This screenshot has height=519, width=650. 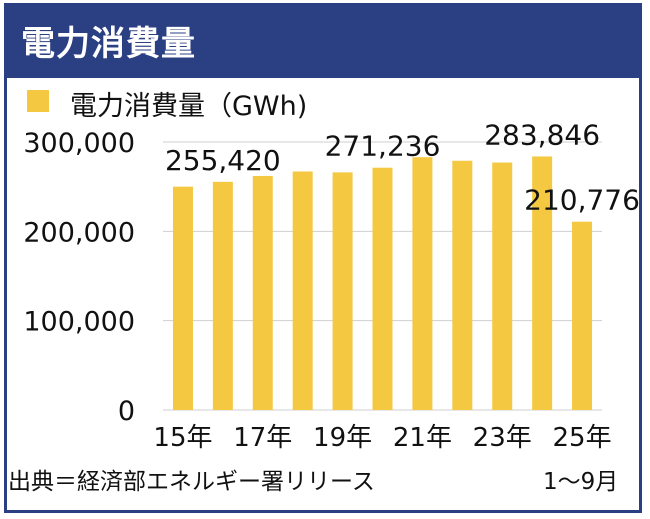 What do you see at coordinates (108, 44) in the screenshot?
I see `chart-title: 電力消費量` at bounding box center [108, 44].